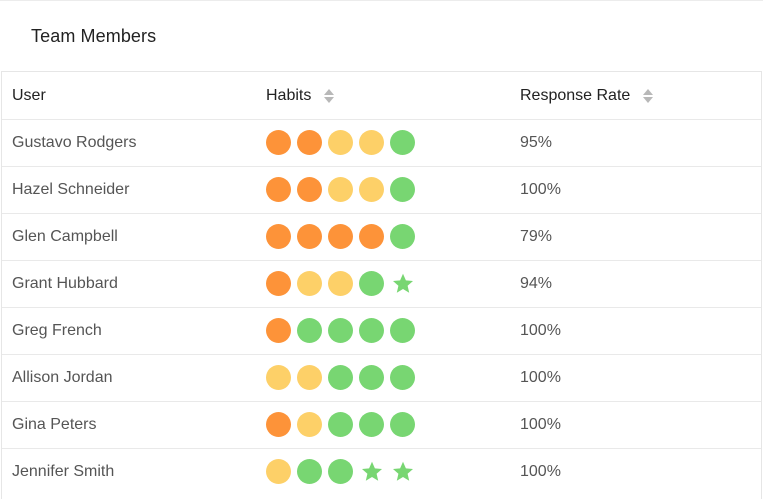  Describe the element at coordinates (132, 377) in the screenshot. I see `user-cell: Allison Jordan` at that location.